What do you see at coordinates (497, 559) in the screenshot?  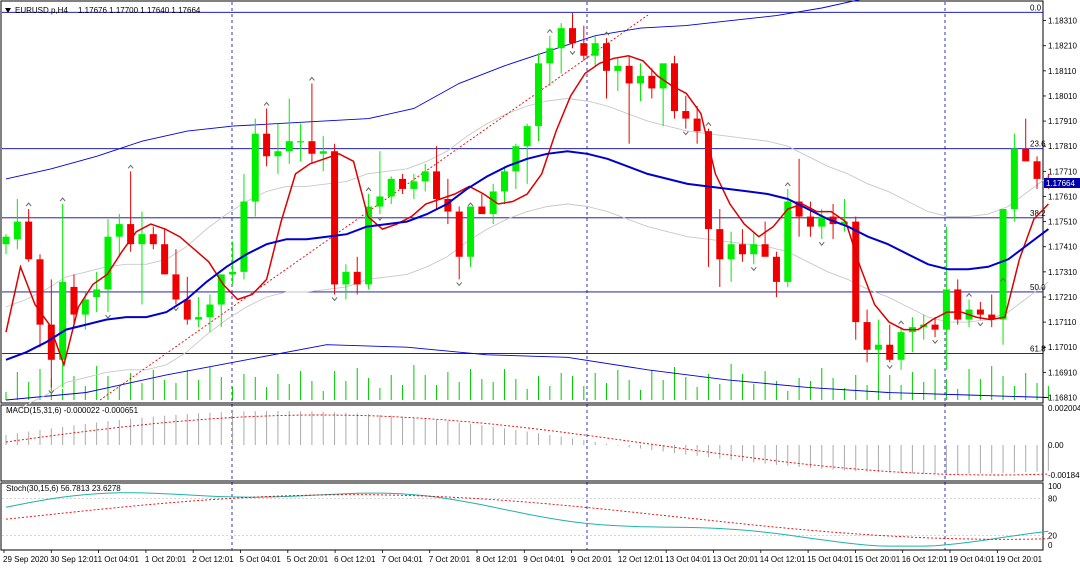 I see `time-tick-label: 8 Oct 12:01` at bounding box center [497, 559].